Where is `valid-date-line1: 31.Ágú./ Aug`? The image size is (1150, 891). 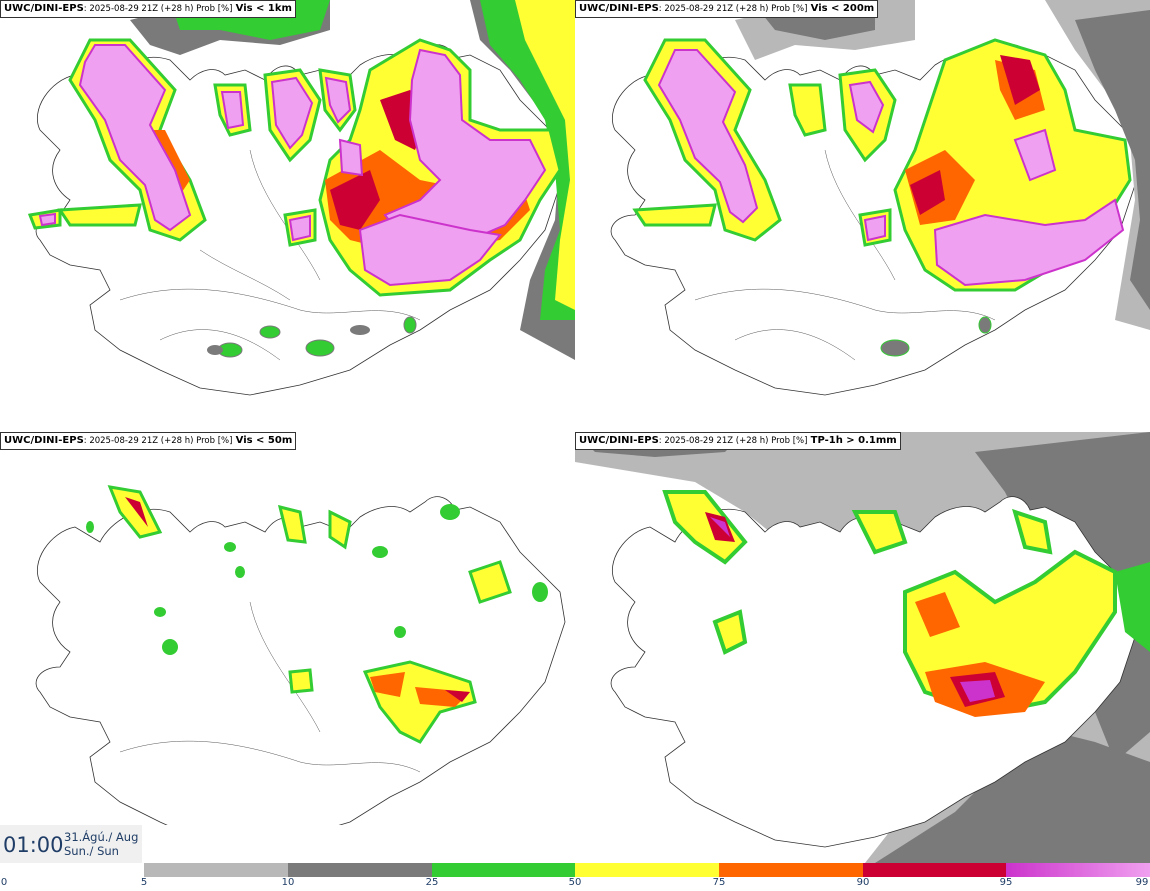 valid-date-line1: 31.Ágú./ Aug is located at coordinates (101, 837).